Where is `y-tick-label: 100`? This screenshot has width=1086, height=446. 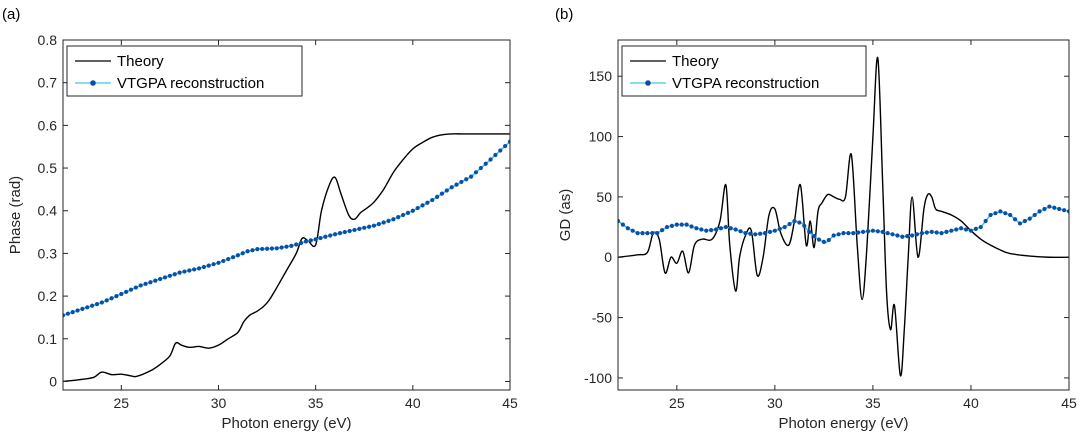 y-tick-label: 100 is located at coordinates (601, 137).